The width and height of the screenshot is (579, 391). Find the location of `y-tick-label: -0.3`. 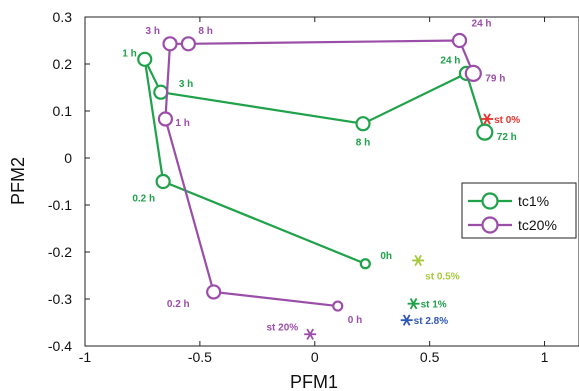

y-tick-label: -0.3 is located at coordinates (60, 299).